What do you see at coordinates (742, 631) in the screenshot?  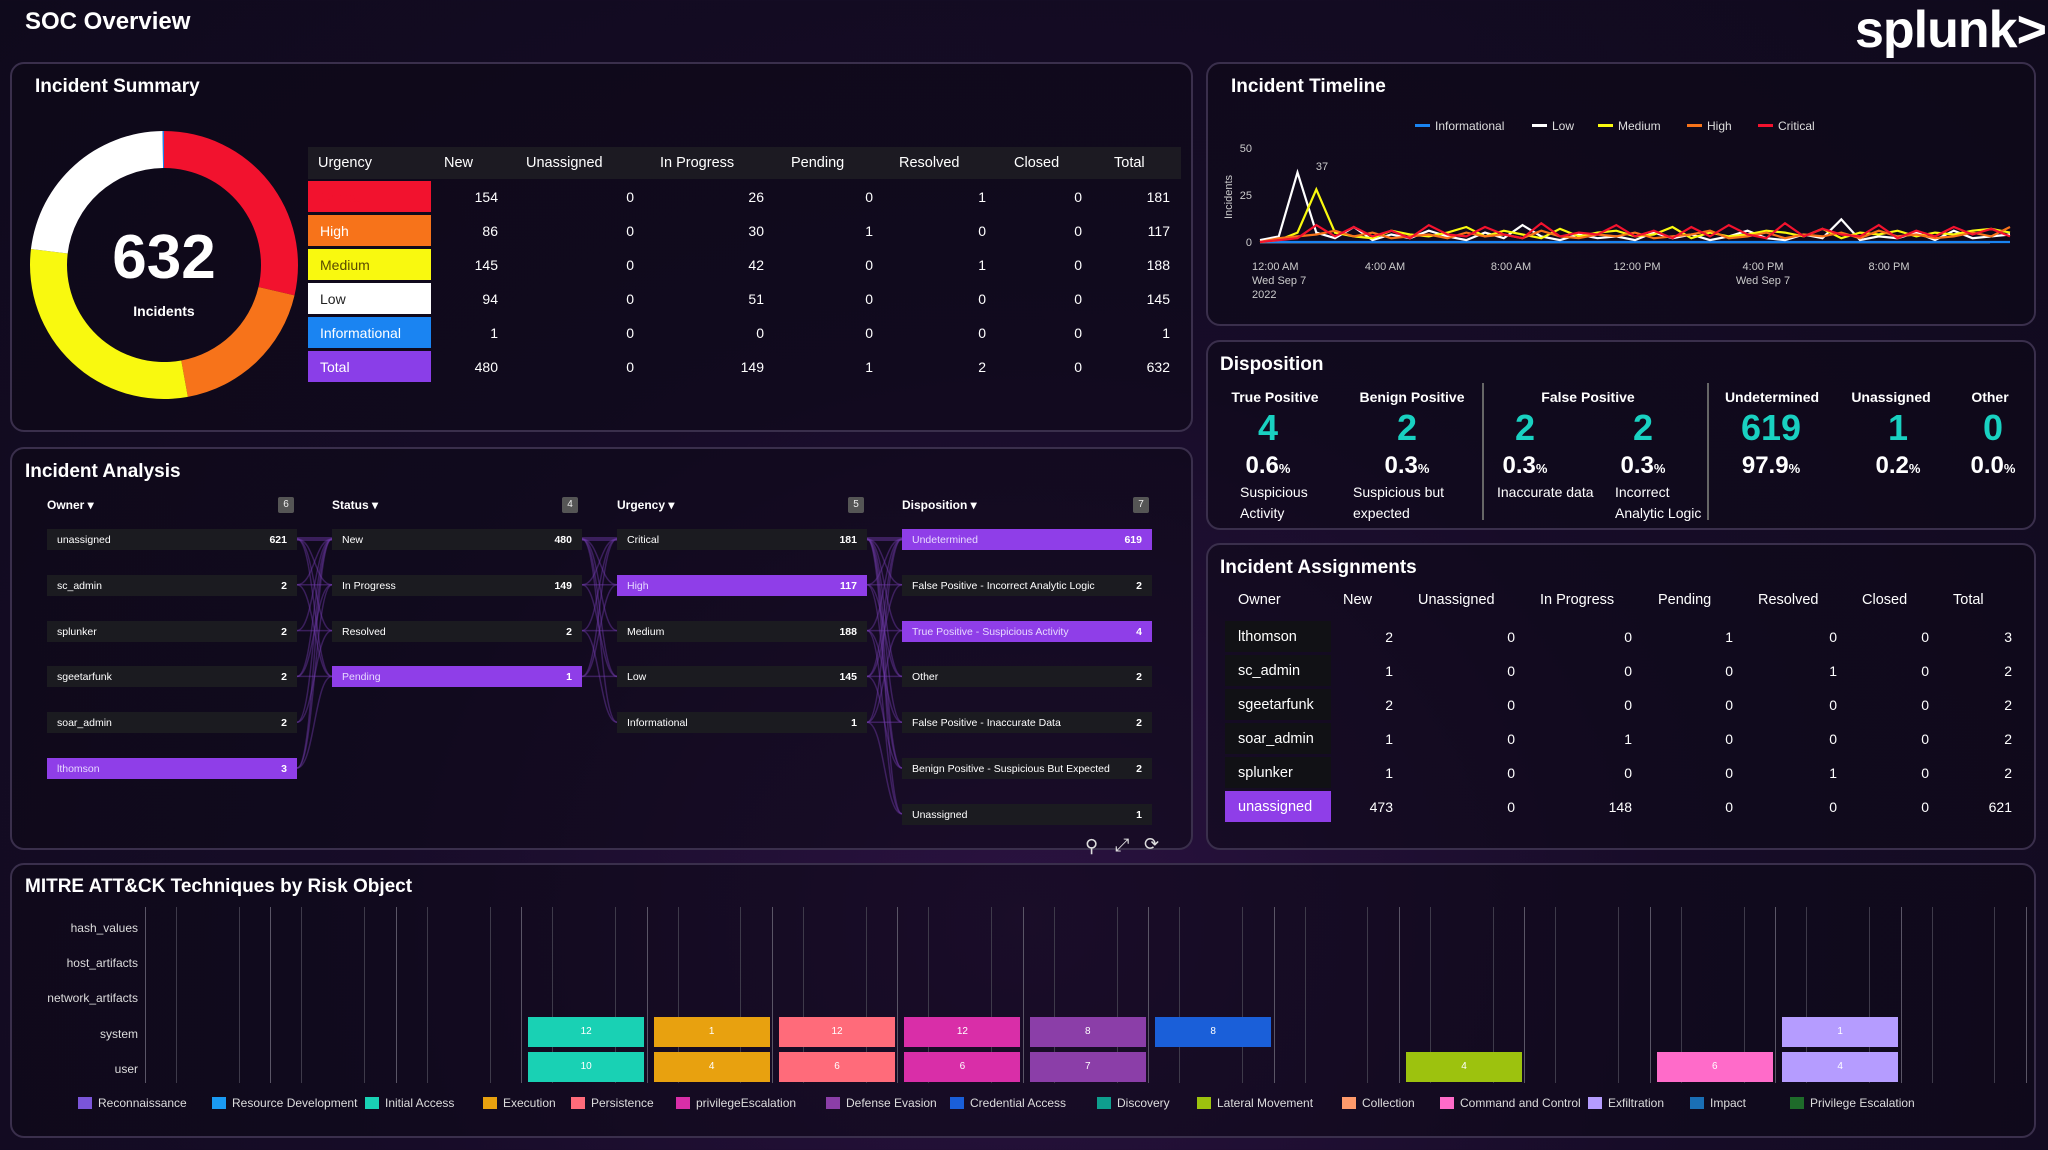 I see `sankey-node: Medium 188` at bounding box center [742, 631].